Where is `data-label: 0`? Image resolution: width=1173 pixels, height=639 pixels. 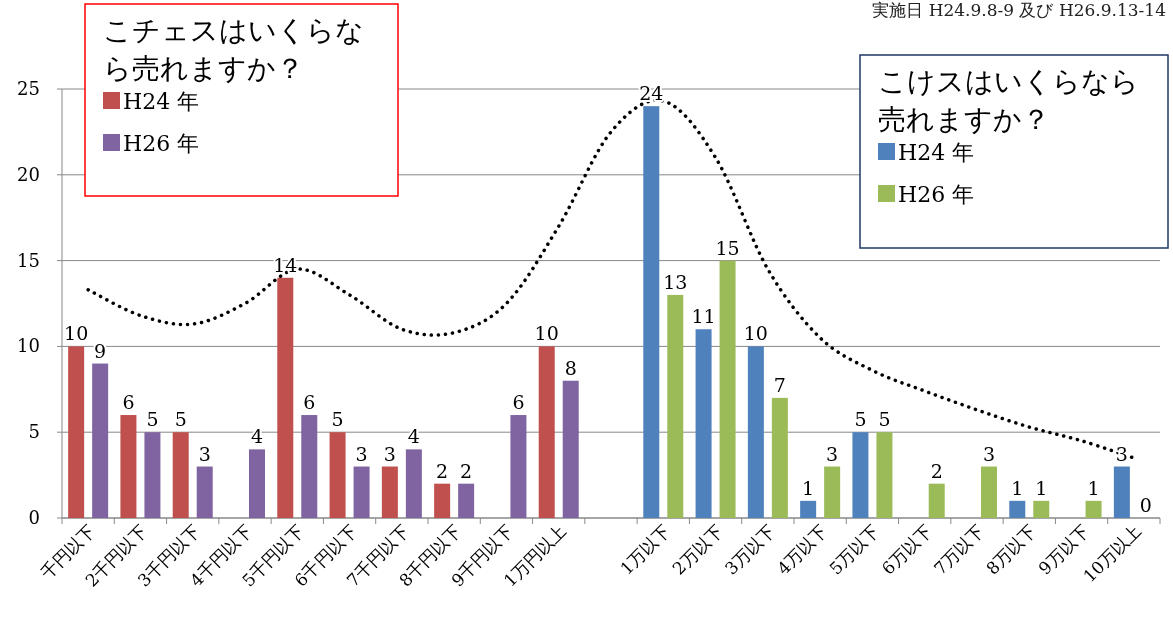 data-label: 0 is located at coordinates (1145, 505).